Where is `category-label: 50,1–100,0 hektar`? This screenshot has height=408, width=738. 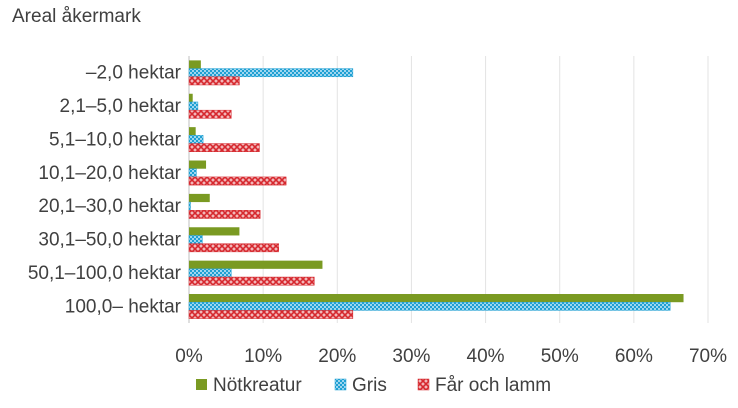
category-label: 50,1–100,0 hektar is located at coordinates (105, 273).